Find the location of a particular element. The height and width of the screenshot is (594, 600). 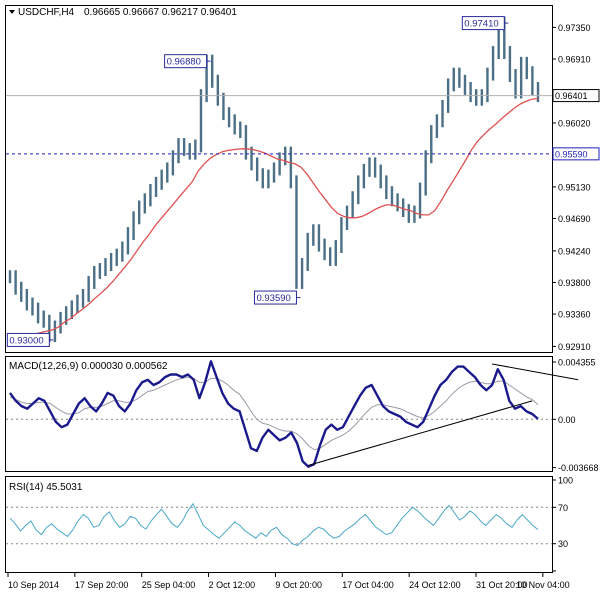

rsi-y-tick-label: 100 is located at coordinates (565, 481).